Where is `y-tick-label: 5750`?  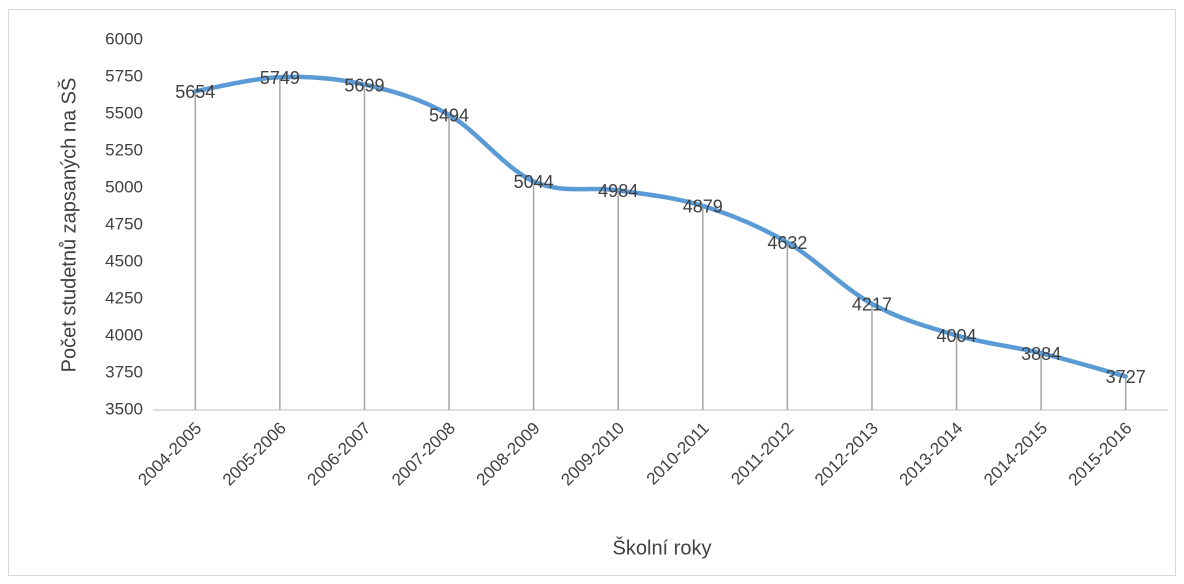 y-tick-label: 5750 is located at coordinates (124, 75).